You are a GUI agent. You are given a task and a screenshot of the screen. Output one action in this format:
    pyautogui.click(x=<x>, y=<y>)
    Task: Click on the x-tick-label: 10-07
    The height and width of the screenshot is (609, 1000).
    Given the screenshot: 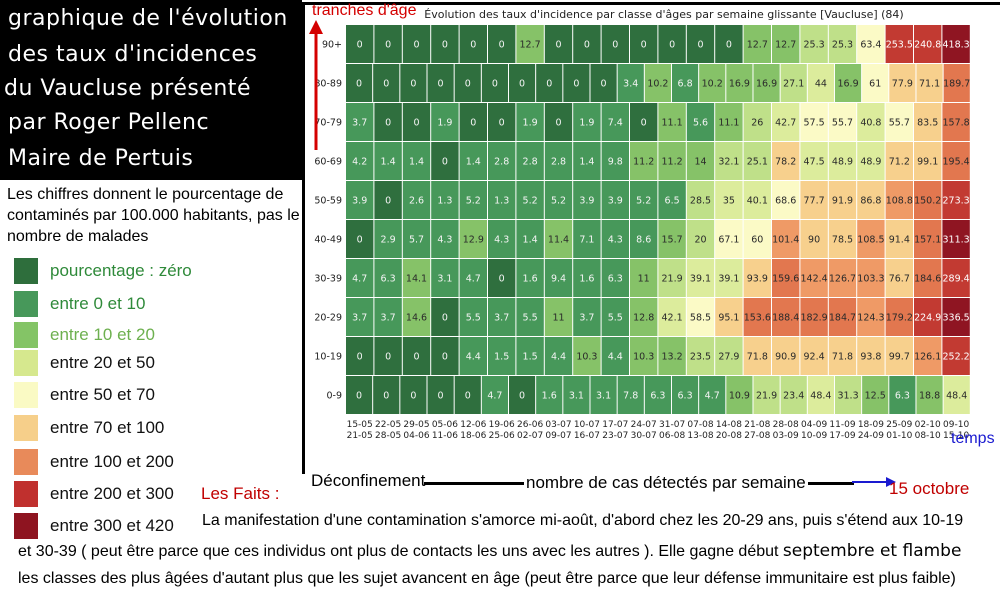 What is the action you would take?
    pyautogui.click(x=587, y=425)
    